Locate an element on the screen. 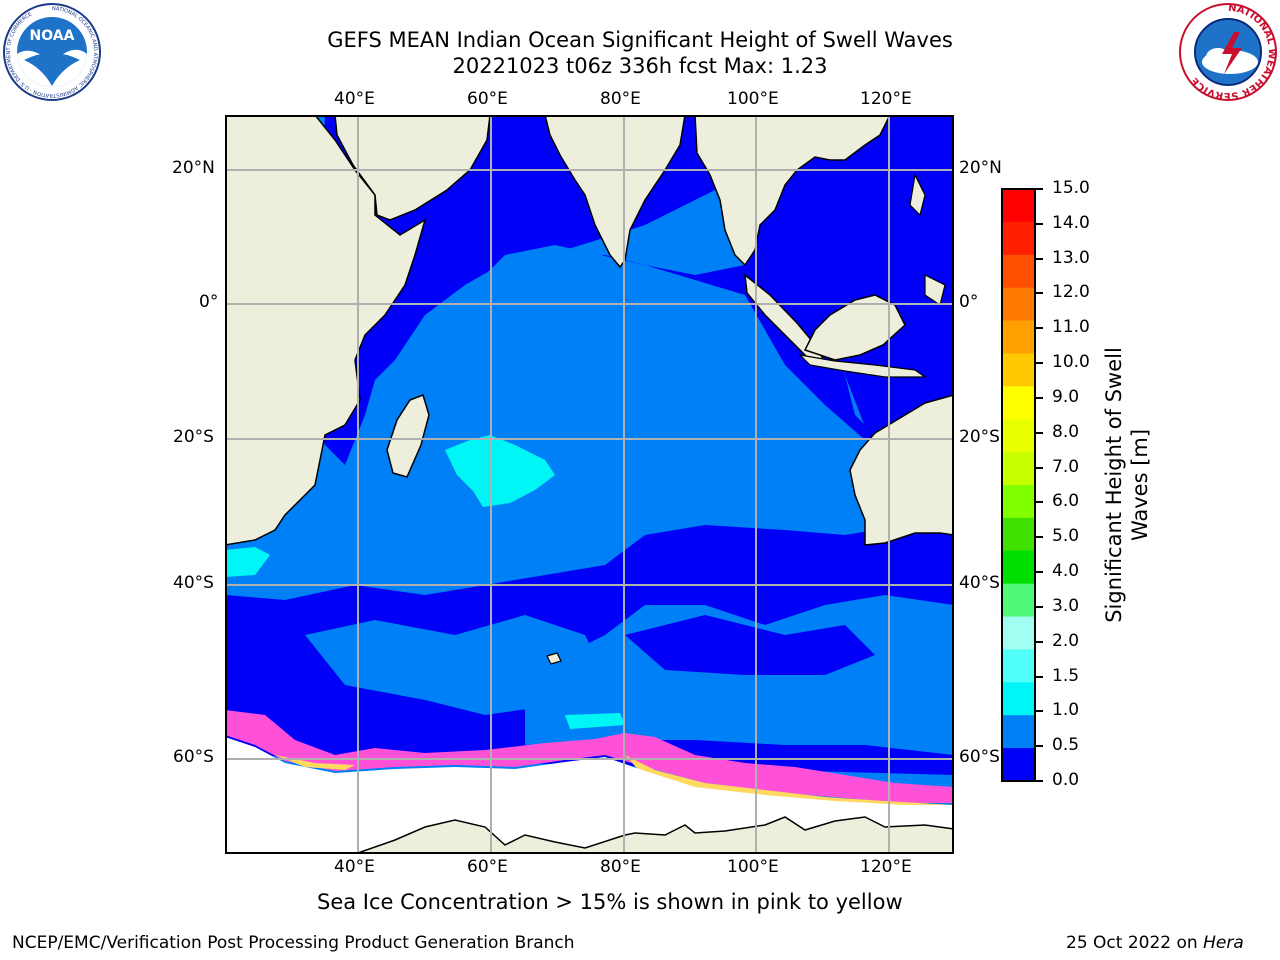 This screenshot has height=960, width=1280. colorbar is located at coordinates (1018, 485).